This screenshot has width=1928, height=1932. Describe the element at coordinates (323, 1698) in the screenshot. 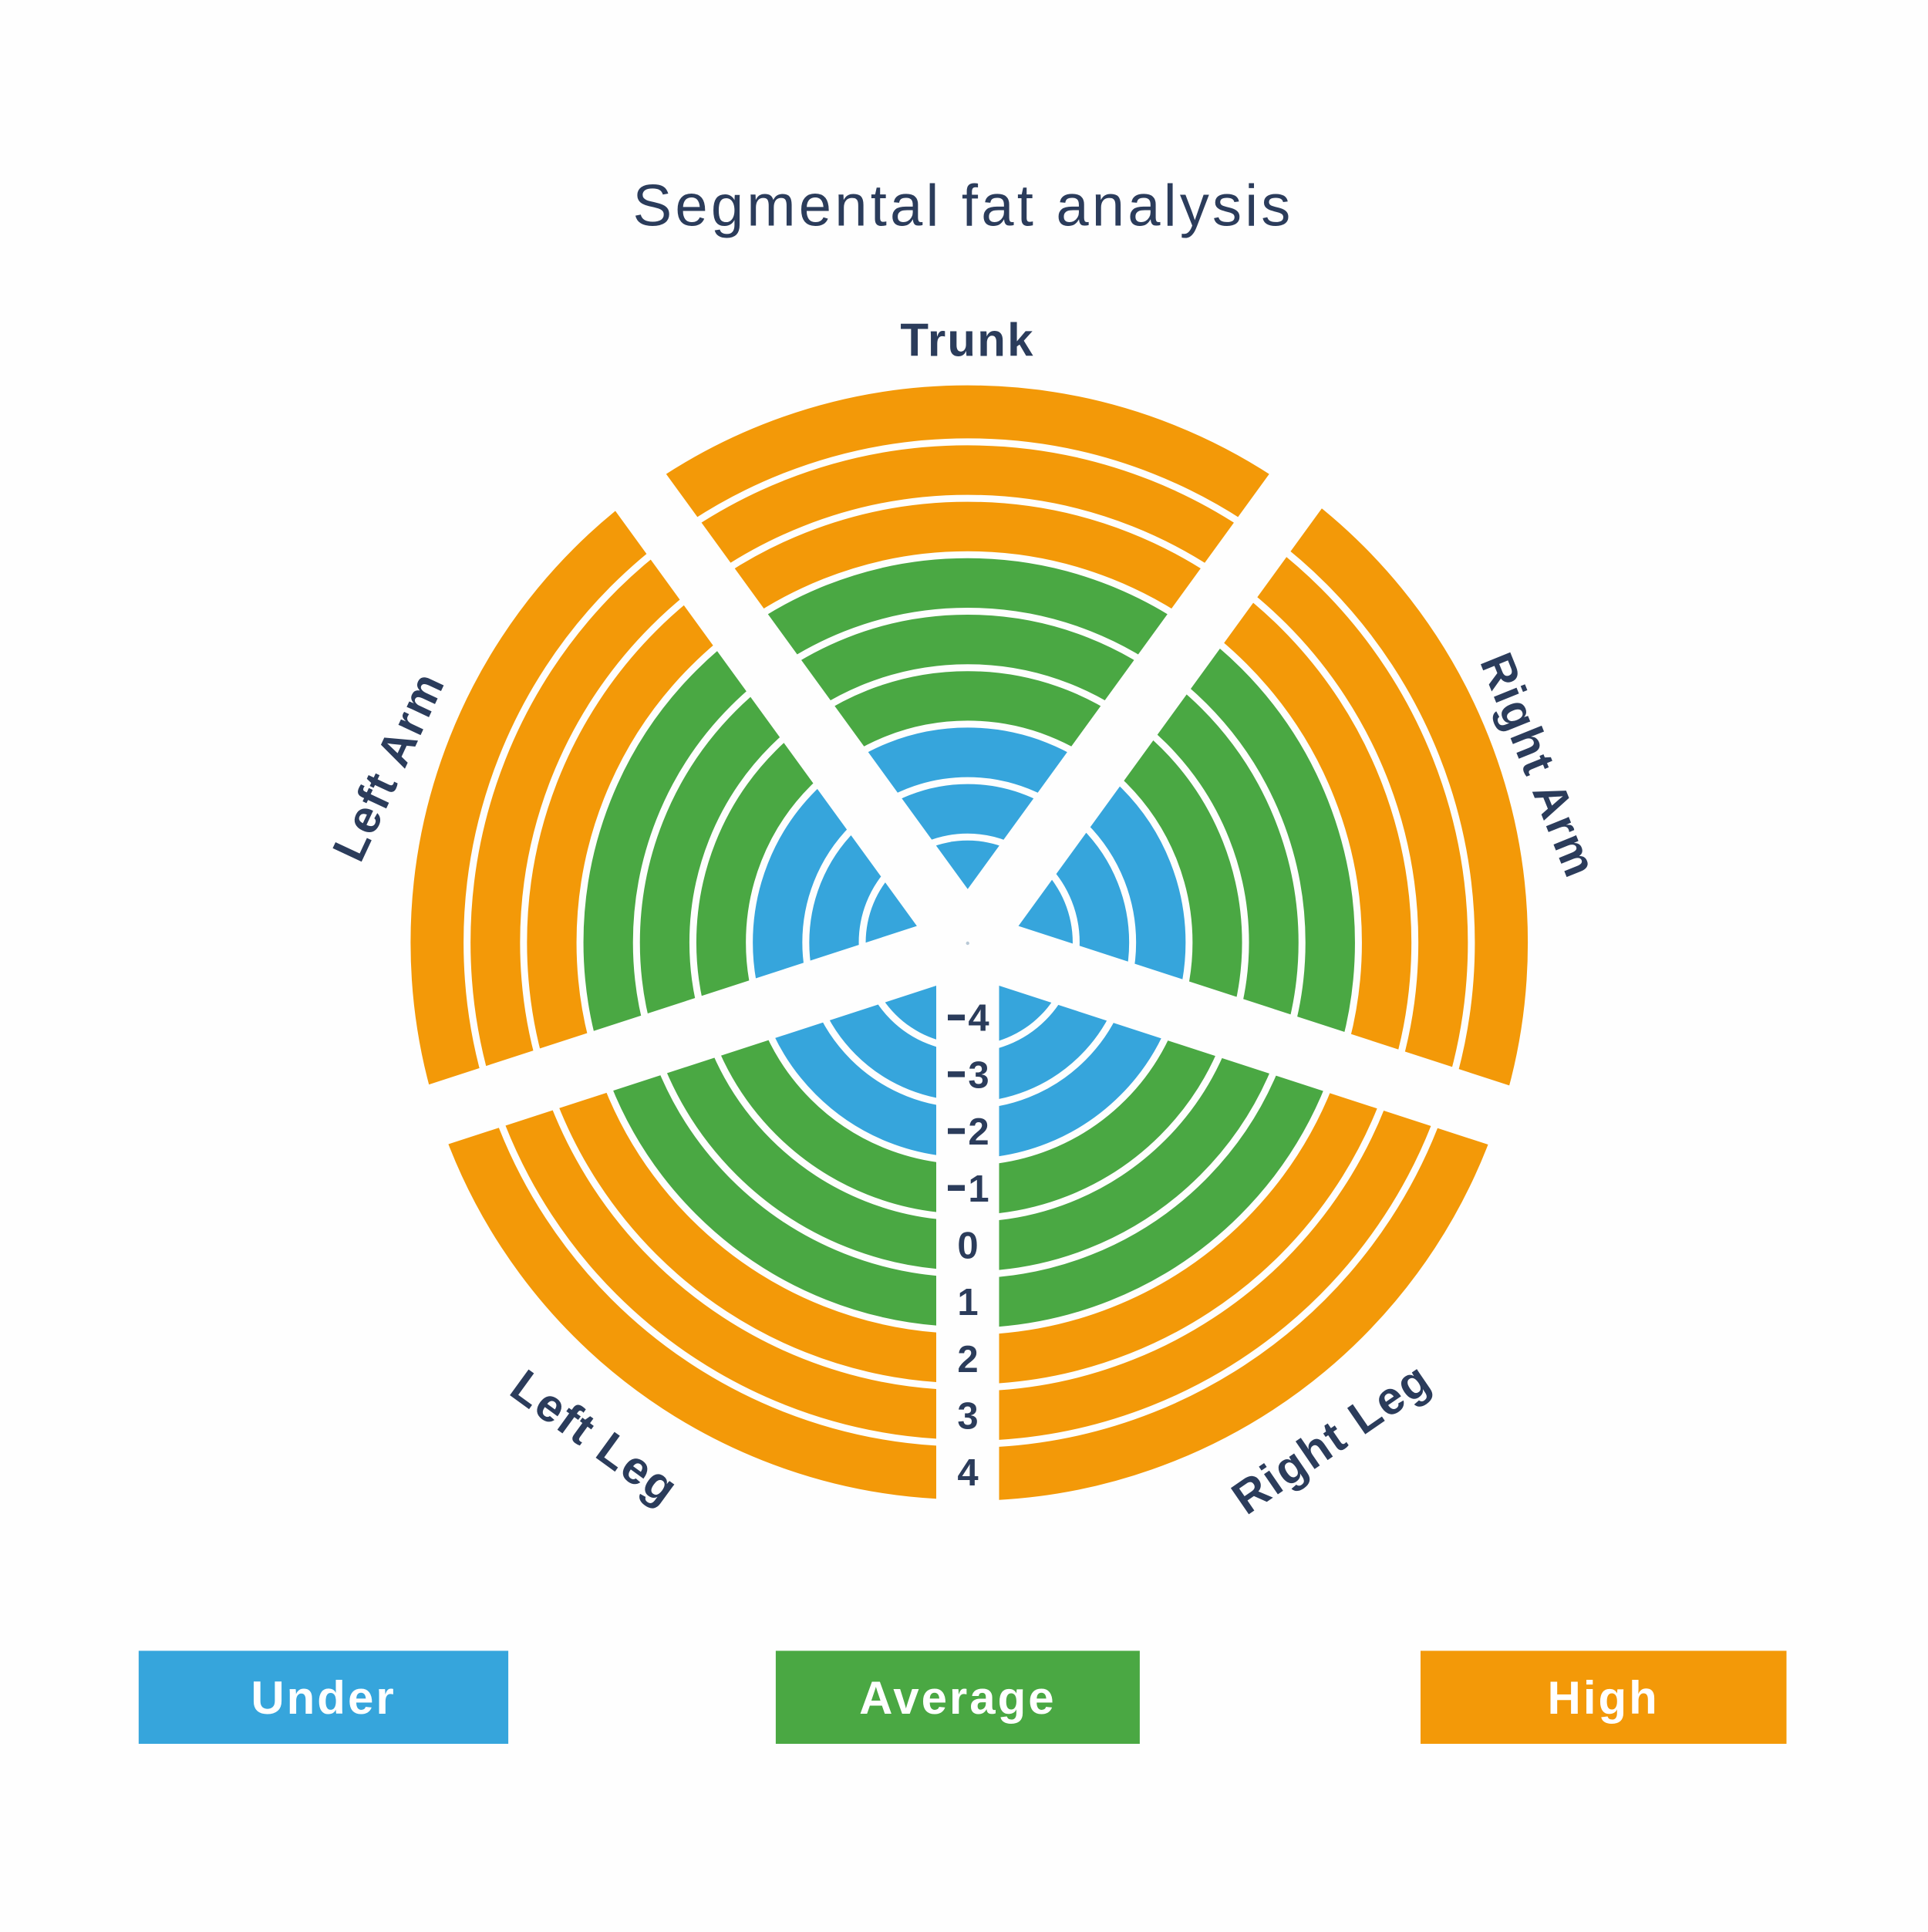

I see `svg-text: Under` at that location.